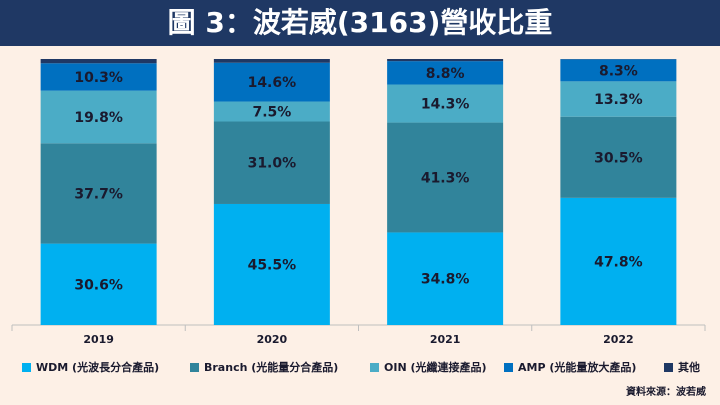 The width and height of the screenshot is (720, 405). What do you see at coordinates (618, 339) in the screenshot?
I see `x-tick-label: 2022` at bounding box center [618, 339].